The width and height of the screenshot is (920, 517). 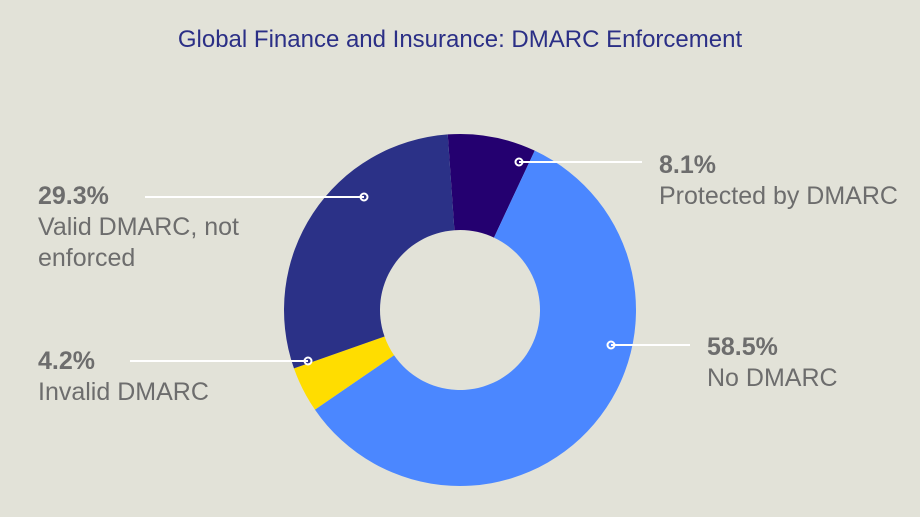 I want to click on slice-valid-not-enforced, so click(x=369, y=251).